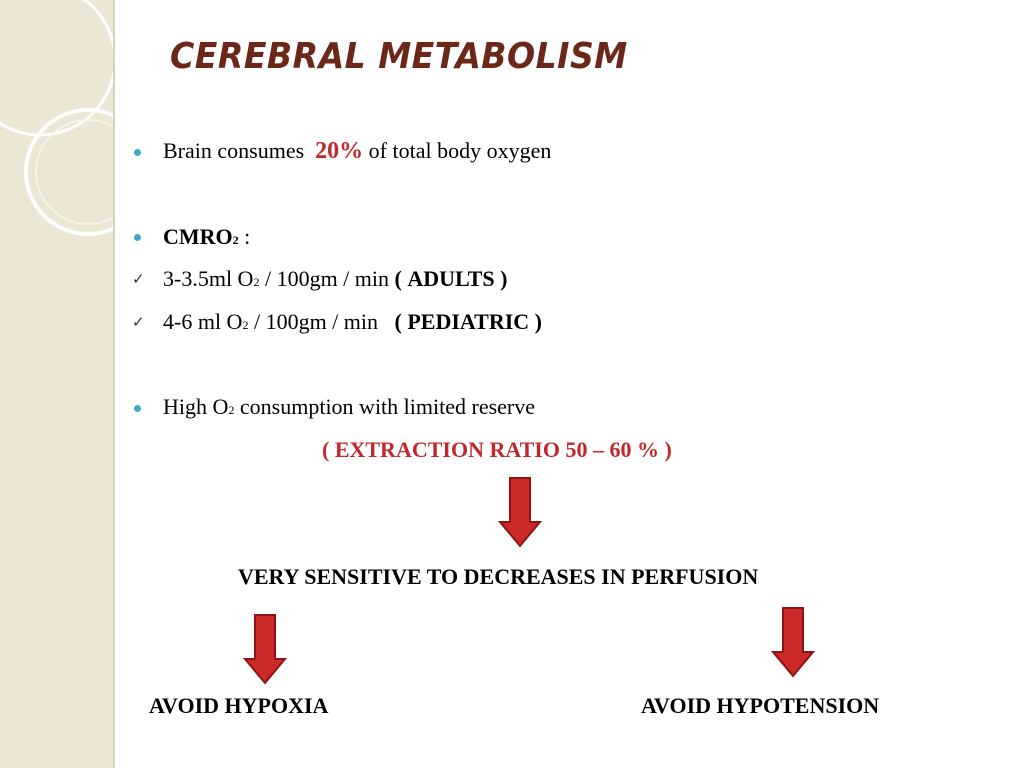  What do you see at coordinates (239, 705) in the screenshot?
I see `avoid-hypoxia: AVOID HYPOXIA` at bounding box center [239, 705].